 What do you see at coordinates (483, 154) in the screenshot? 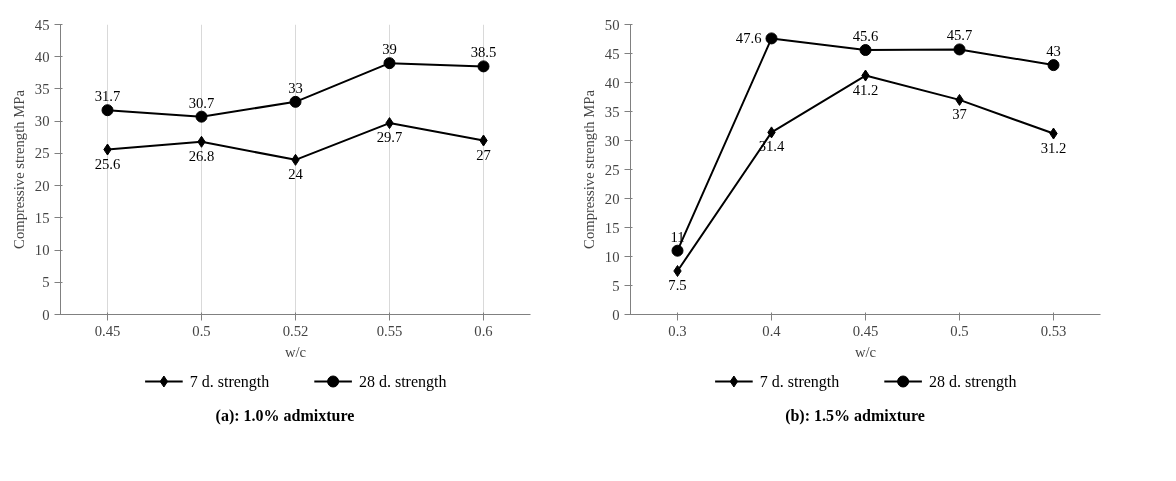
I see `data-label: 27` at bounding box center [483, 154].